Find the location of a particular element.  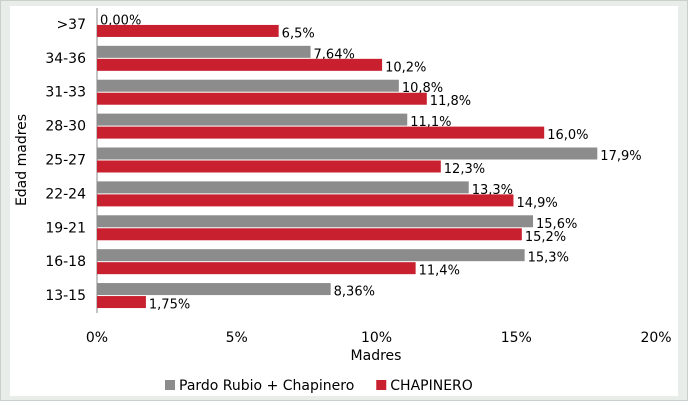

x-tick-label: 10% is located at coordinates (376, 338).